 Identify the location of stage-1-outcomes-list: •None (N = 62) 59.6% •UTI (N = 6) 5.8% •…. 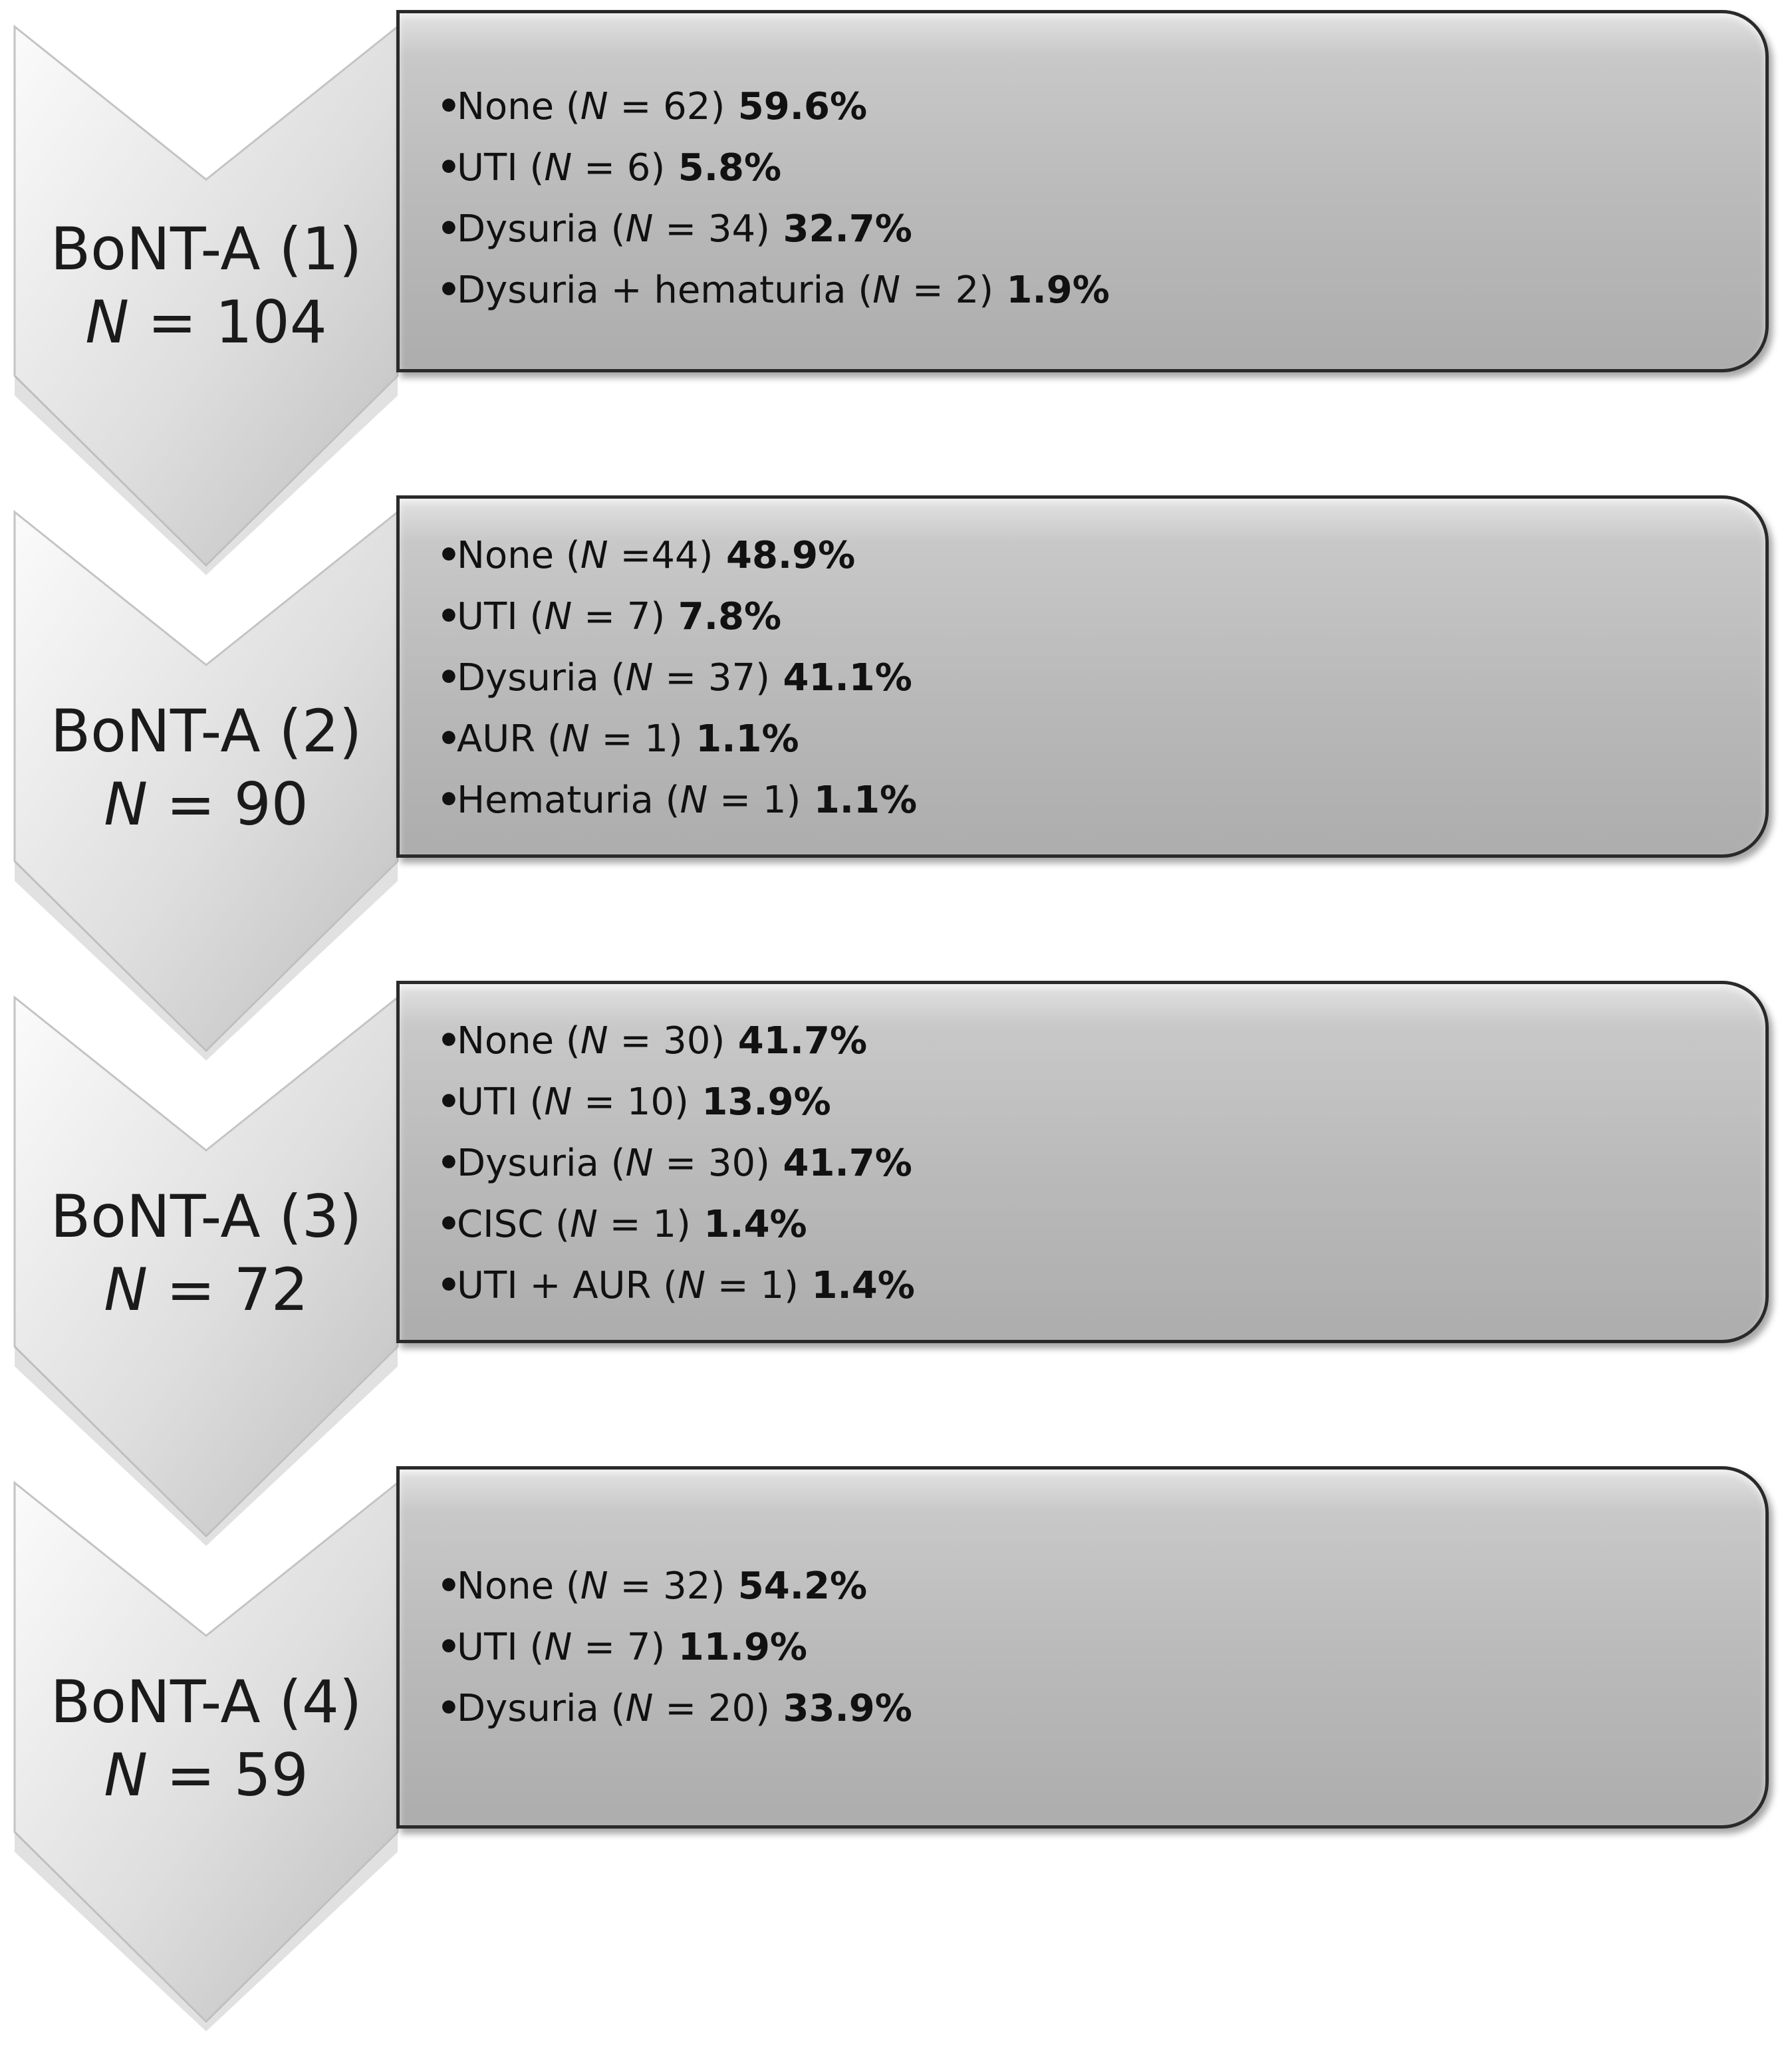
(773, 198).